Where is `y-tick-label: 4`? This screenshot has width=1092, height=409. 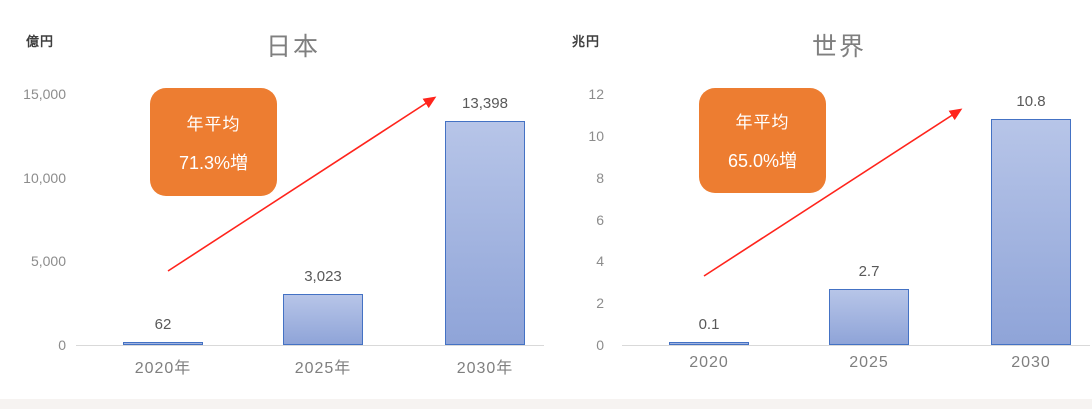
y-tick-label: 4 is located at coordinates (600, 261).